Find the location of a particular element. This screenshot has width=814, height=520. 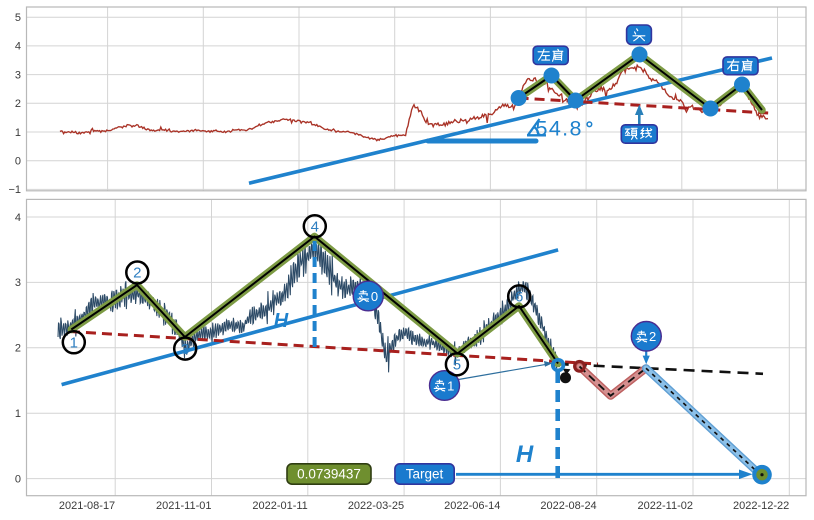

svg-text: 2022-03-25 is located at coordinates (376, 506).